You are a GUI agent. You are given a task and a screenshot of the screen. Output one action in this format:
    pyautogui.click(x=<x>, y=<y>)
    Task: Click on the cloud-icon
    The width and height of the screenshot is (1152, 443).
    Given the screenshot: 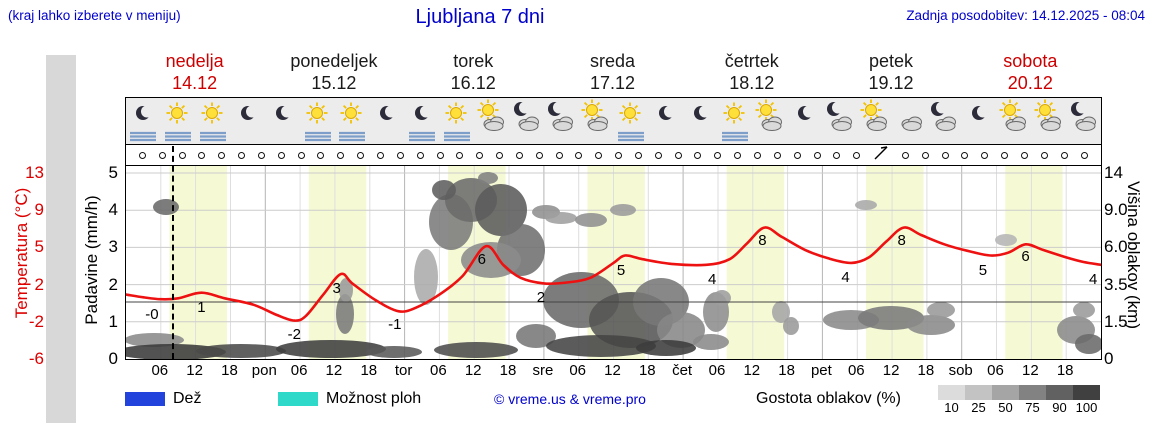 What is the action you would take?
    pyautogui.click(x=909, y=121)
    